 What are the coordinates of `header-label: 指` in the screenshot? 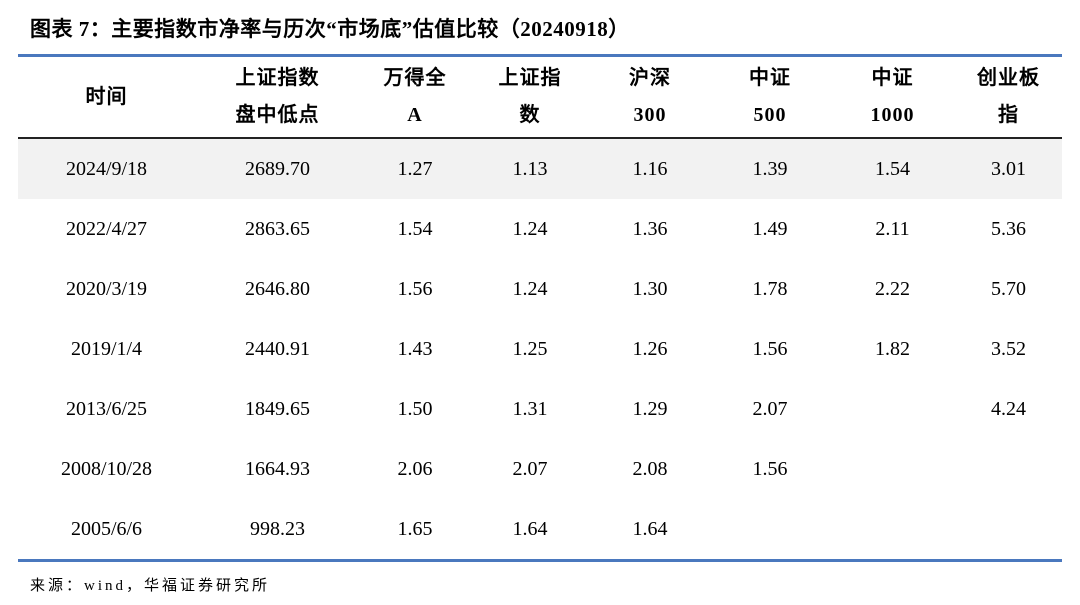 It's located at (1008, 115).